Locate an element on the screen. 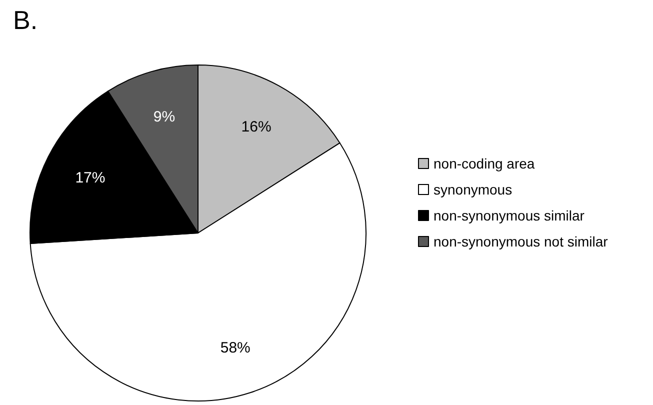  data-label: 16% is located at coordinates (256, 127).